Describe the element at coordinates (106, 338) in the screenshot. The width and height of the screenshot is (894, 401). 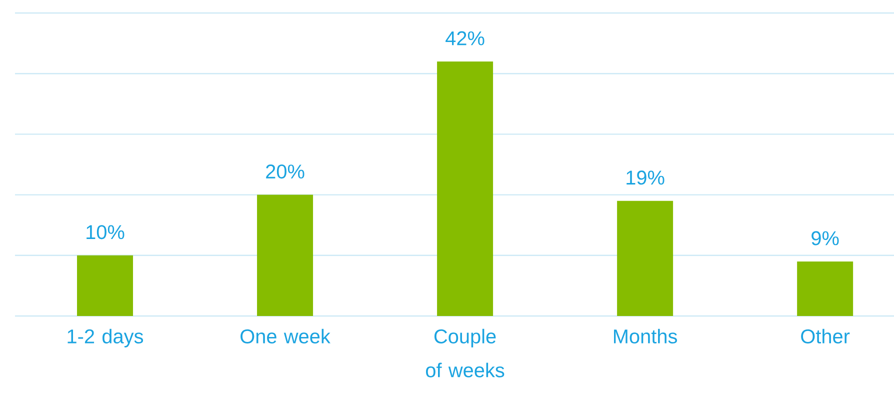
I see `x-tick-label: 1-2 days` at that location.